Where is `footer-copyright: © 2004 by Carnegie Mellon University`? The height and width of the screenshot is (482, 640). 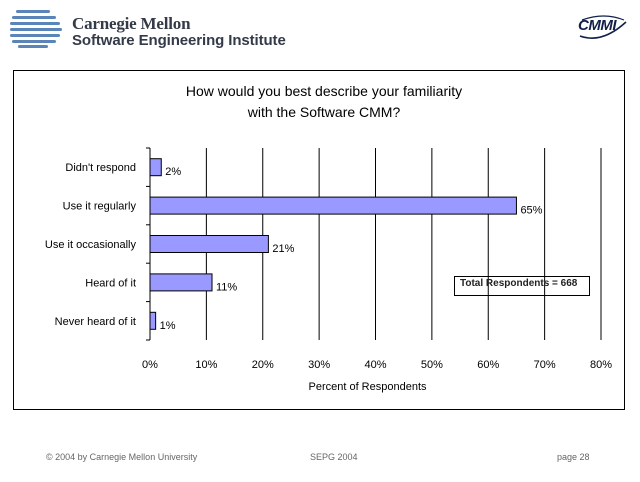
footer-copyright: © 2004 by Carnegie Mellon University is located at coordinates (122, 457).